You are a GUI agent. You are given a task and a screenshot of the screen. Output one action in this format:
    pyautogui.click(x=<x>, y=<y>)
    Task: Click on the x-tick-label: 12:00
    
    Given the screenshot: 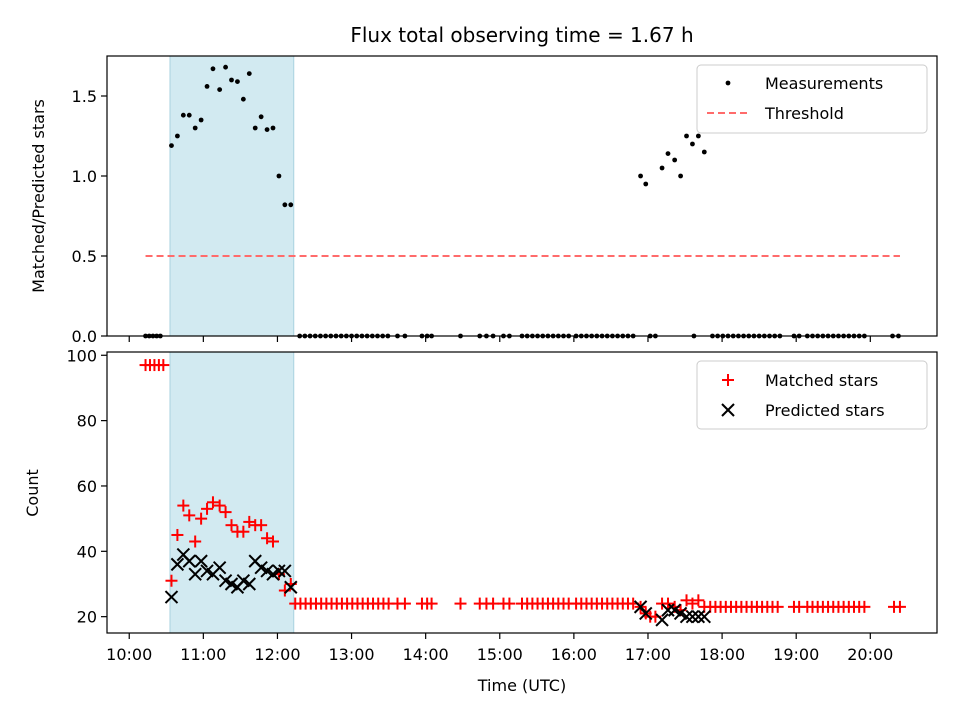 What is the action you would take?
    pyautogui.click(x=277, y=654)
    